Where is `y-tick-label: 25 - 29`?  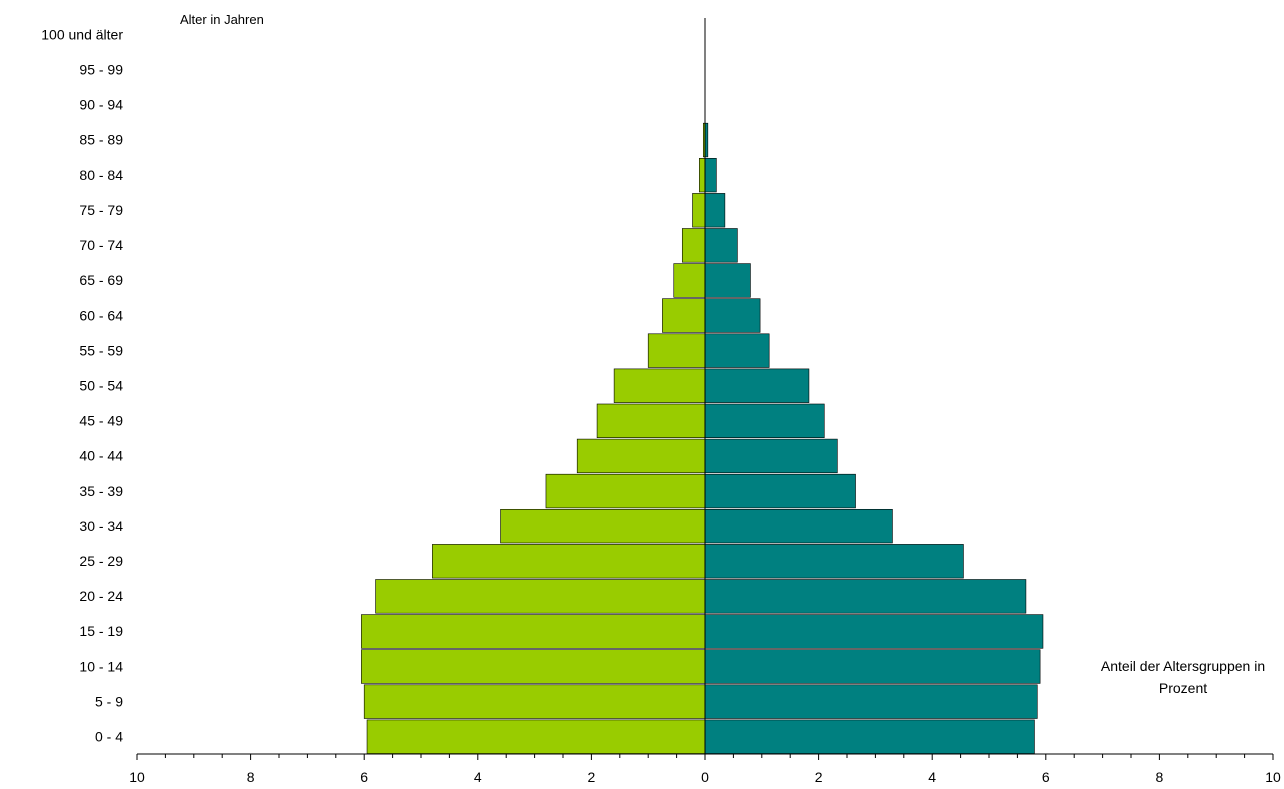 y-tick-label: 25 - 29 is located at coordinates (101, 561).